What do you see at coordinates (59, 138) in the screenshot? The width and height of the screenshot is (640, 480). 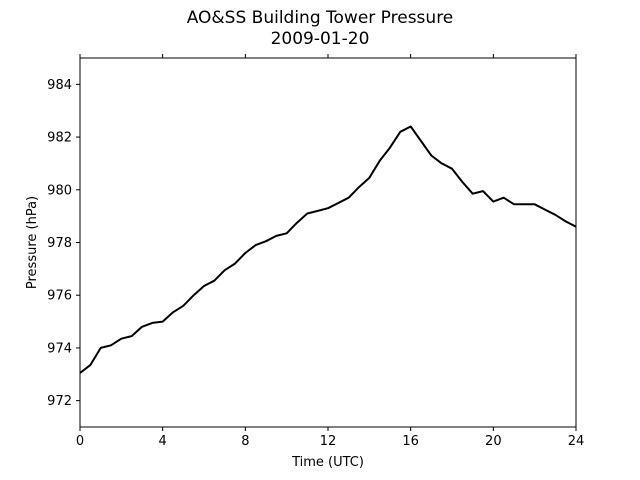 I see `y-tick-label: 982` at bounding box center [59, 138].